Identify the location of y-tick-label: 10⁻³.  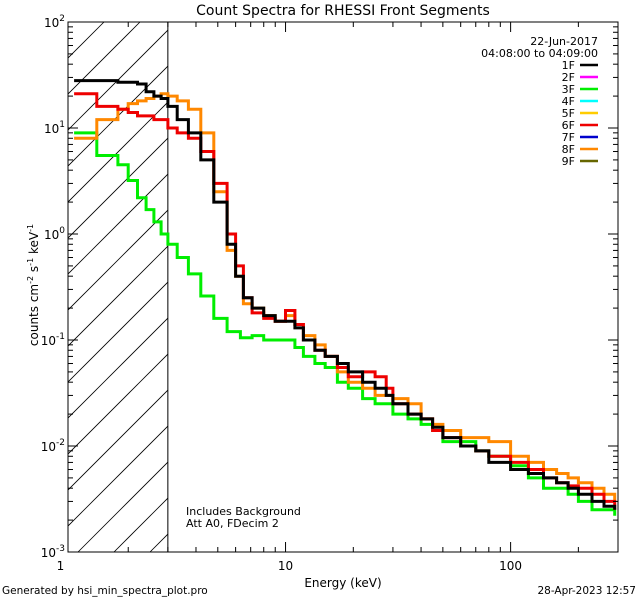
(53, 552).